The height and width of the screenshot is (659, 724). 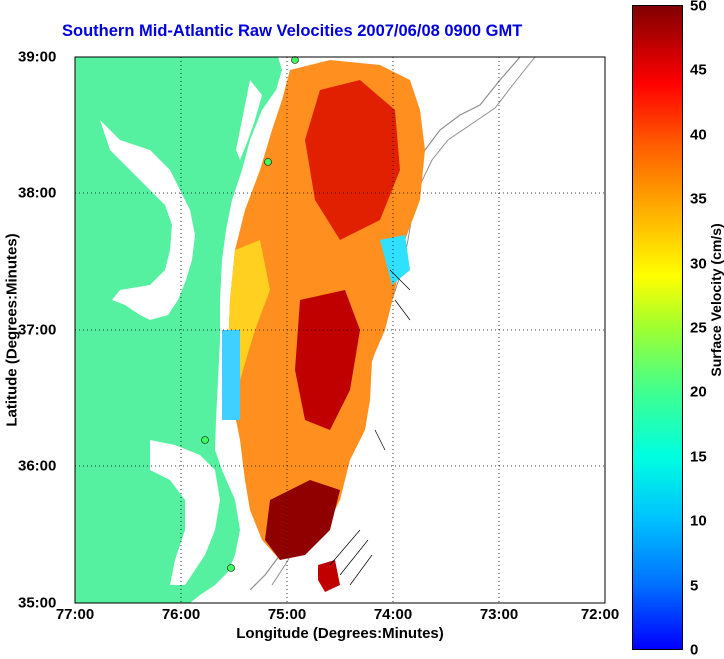 I want to click on colorbar-tick-label: 15, so click(x=698, y=457).